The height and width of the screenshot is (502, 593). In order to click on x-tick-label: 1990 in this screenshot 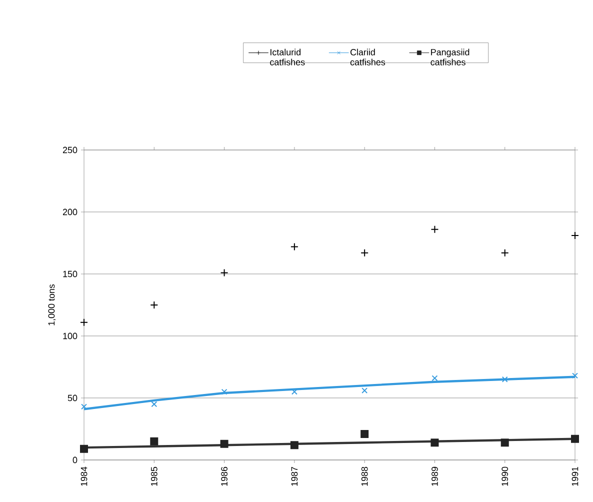, I will do `click(505, 476)`.